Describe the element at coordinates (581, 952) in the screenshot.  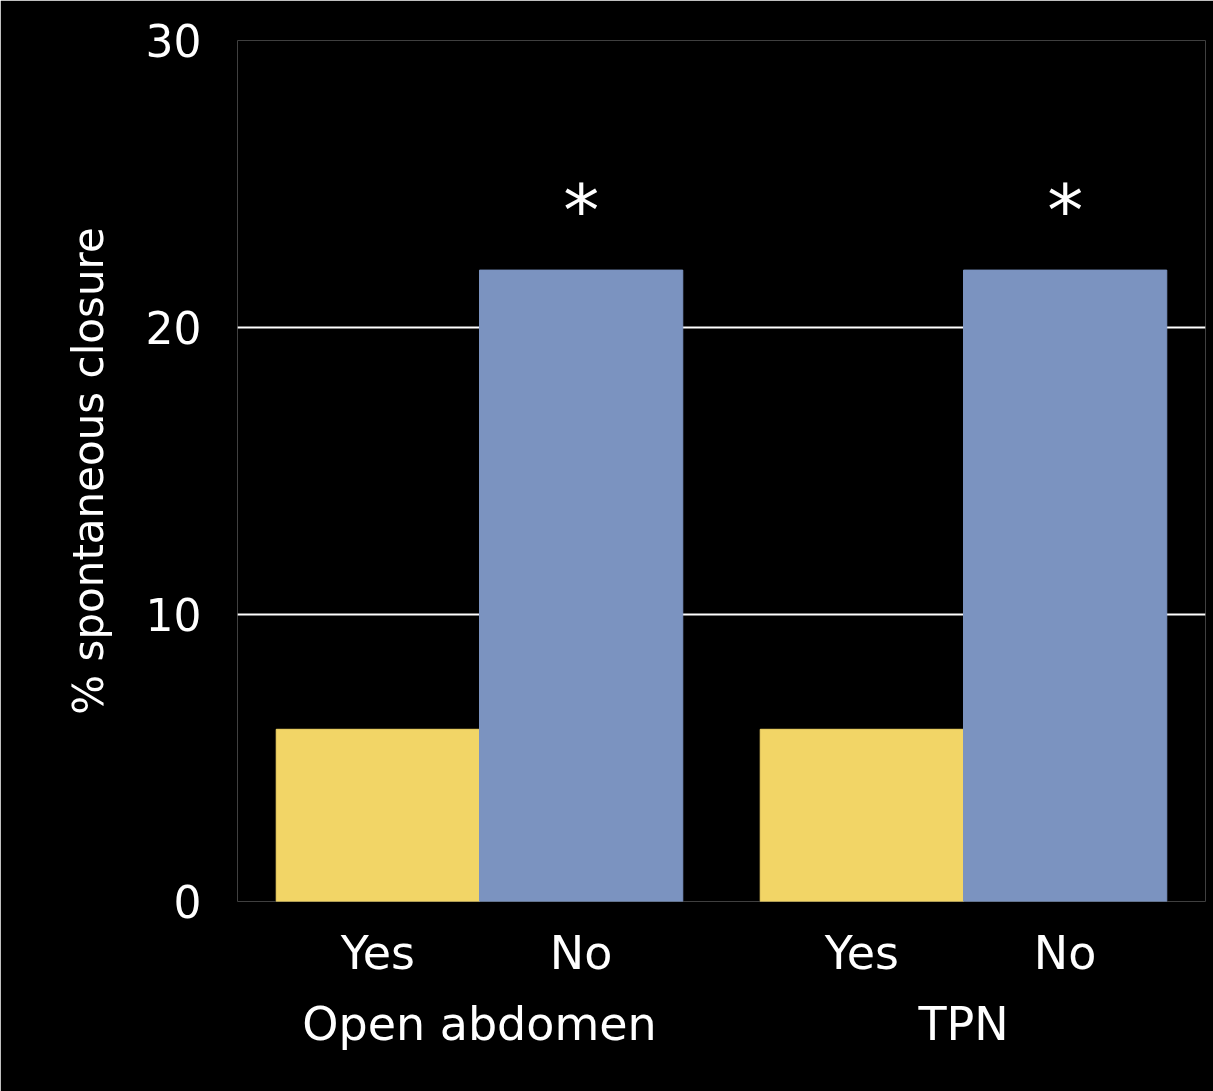
I see `series-label: No` at that location.